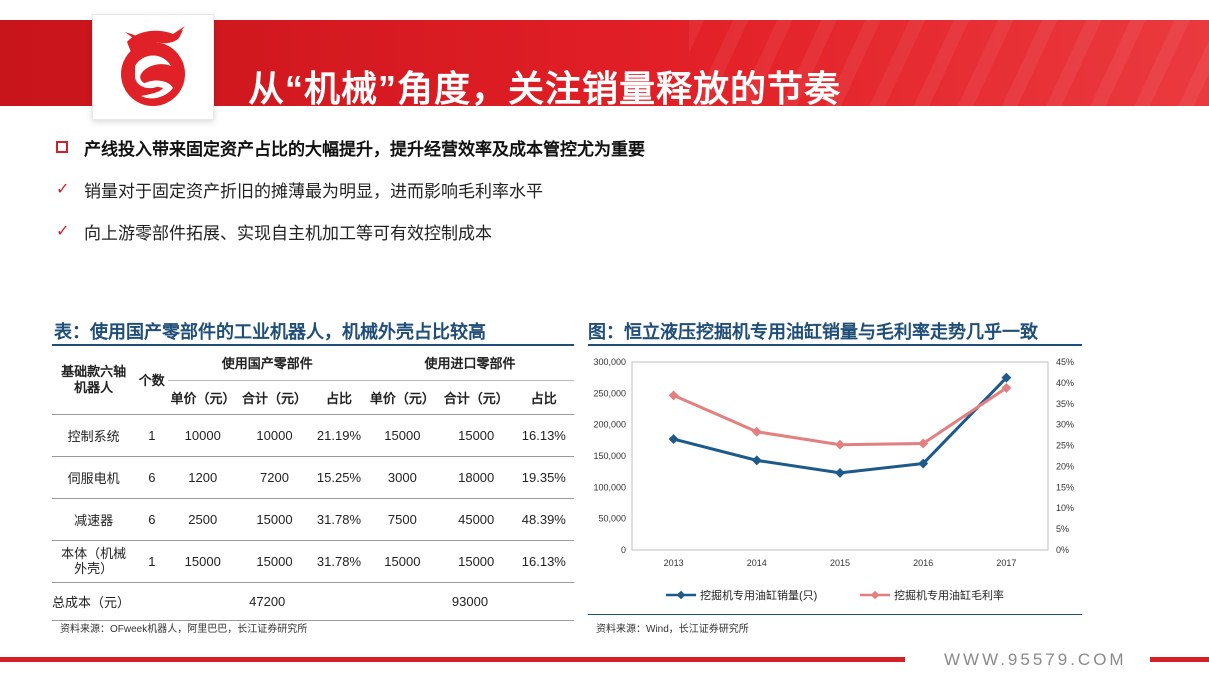 The height and width of the screenshot is (680, 1209). Describe the element at coordinates (203, 560) in the screenshot. I see `cell-domestic-unit: 15000` at that location.